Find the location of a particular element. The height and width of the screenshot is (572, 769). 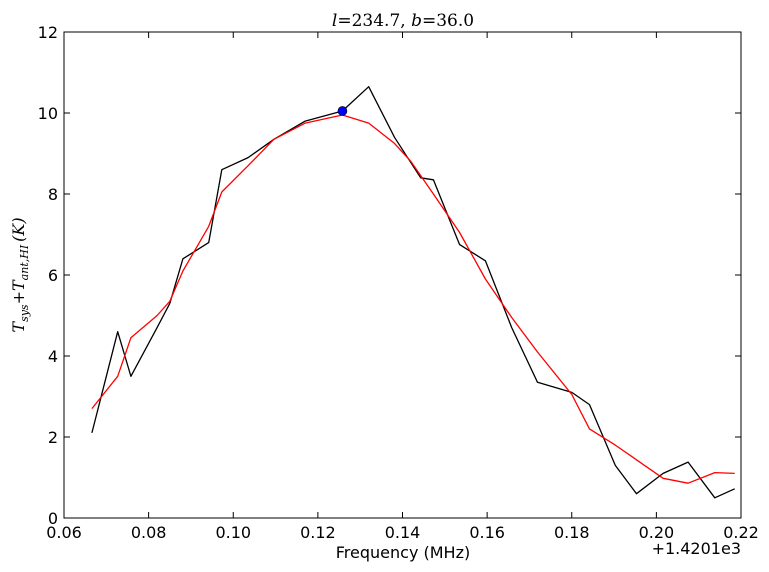

title-b-symbol: b is located at coordinates (416, 21).